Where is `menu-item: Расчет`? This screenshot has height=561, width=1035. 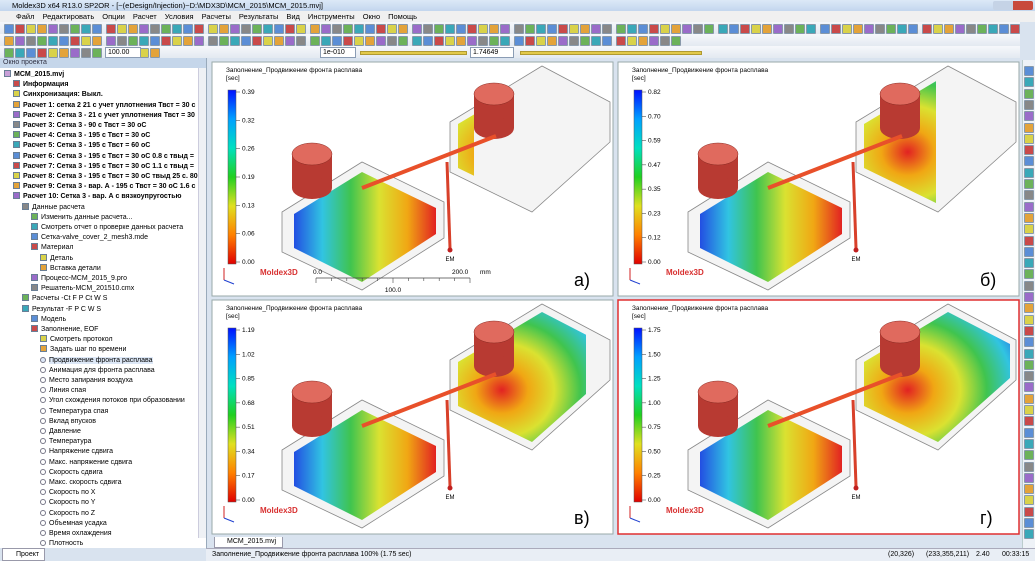 menu-item: Расчет is located at coordinates (144, 16).